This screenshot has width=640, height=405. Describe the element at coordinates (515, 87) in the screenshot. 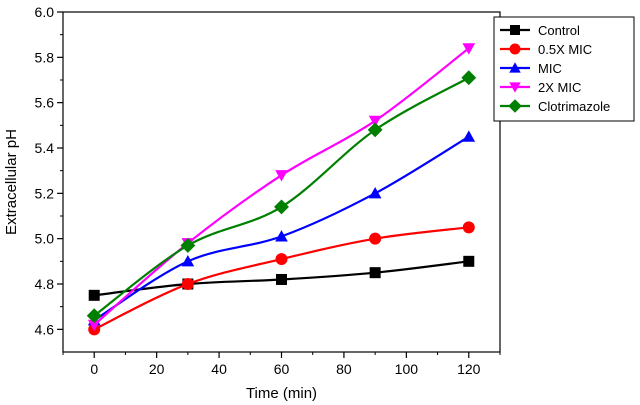

I see `legend-marker-2x-mic` at that location.